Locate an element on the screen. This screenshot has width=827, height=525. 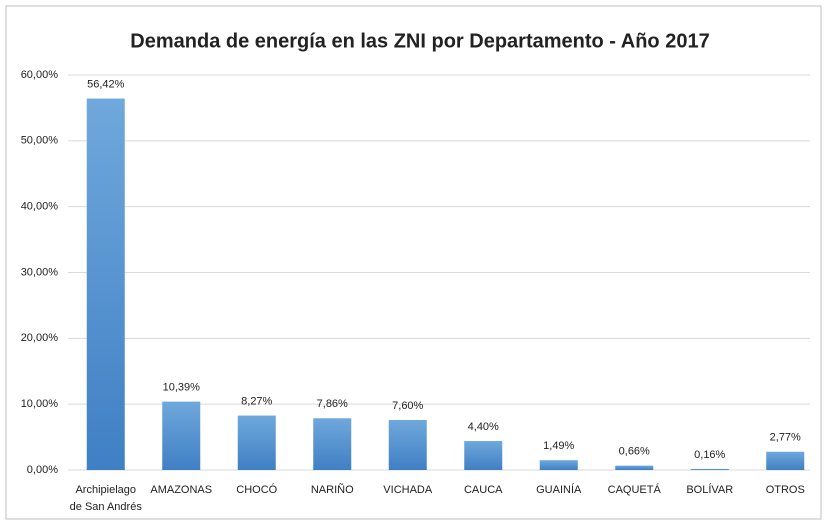
x-tick-label: Archipielago de San Andrés is located at coordinates (105, 498).